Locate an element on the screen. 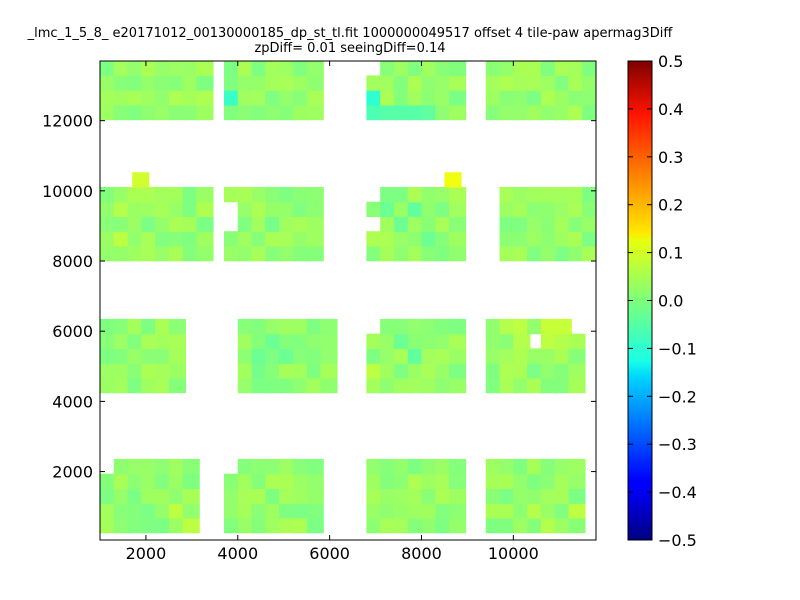 The width and height of the screenshot is (800, 600). colorbar-tick-label: 0.5 is located at coordinates (670, 61).